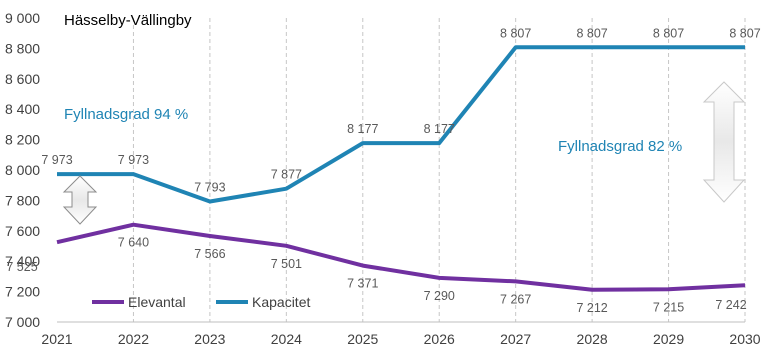 The width and height of the screenshot is (763, 347). Describe the element at coordinates (515, 339) in the screenshot. I see `x-tick-label: 2027` at that location.